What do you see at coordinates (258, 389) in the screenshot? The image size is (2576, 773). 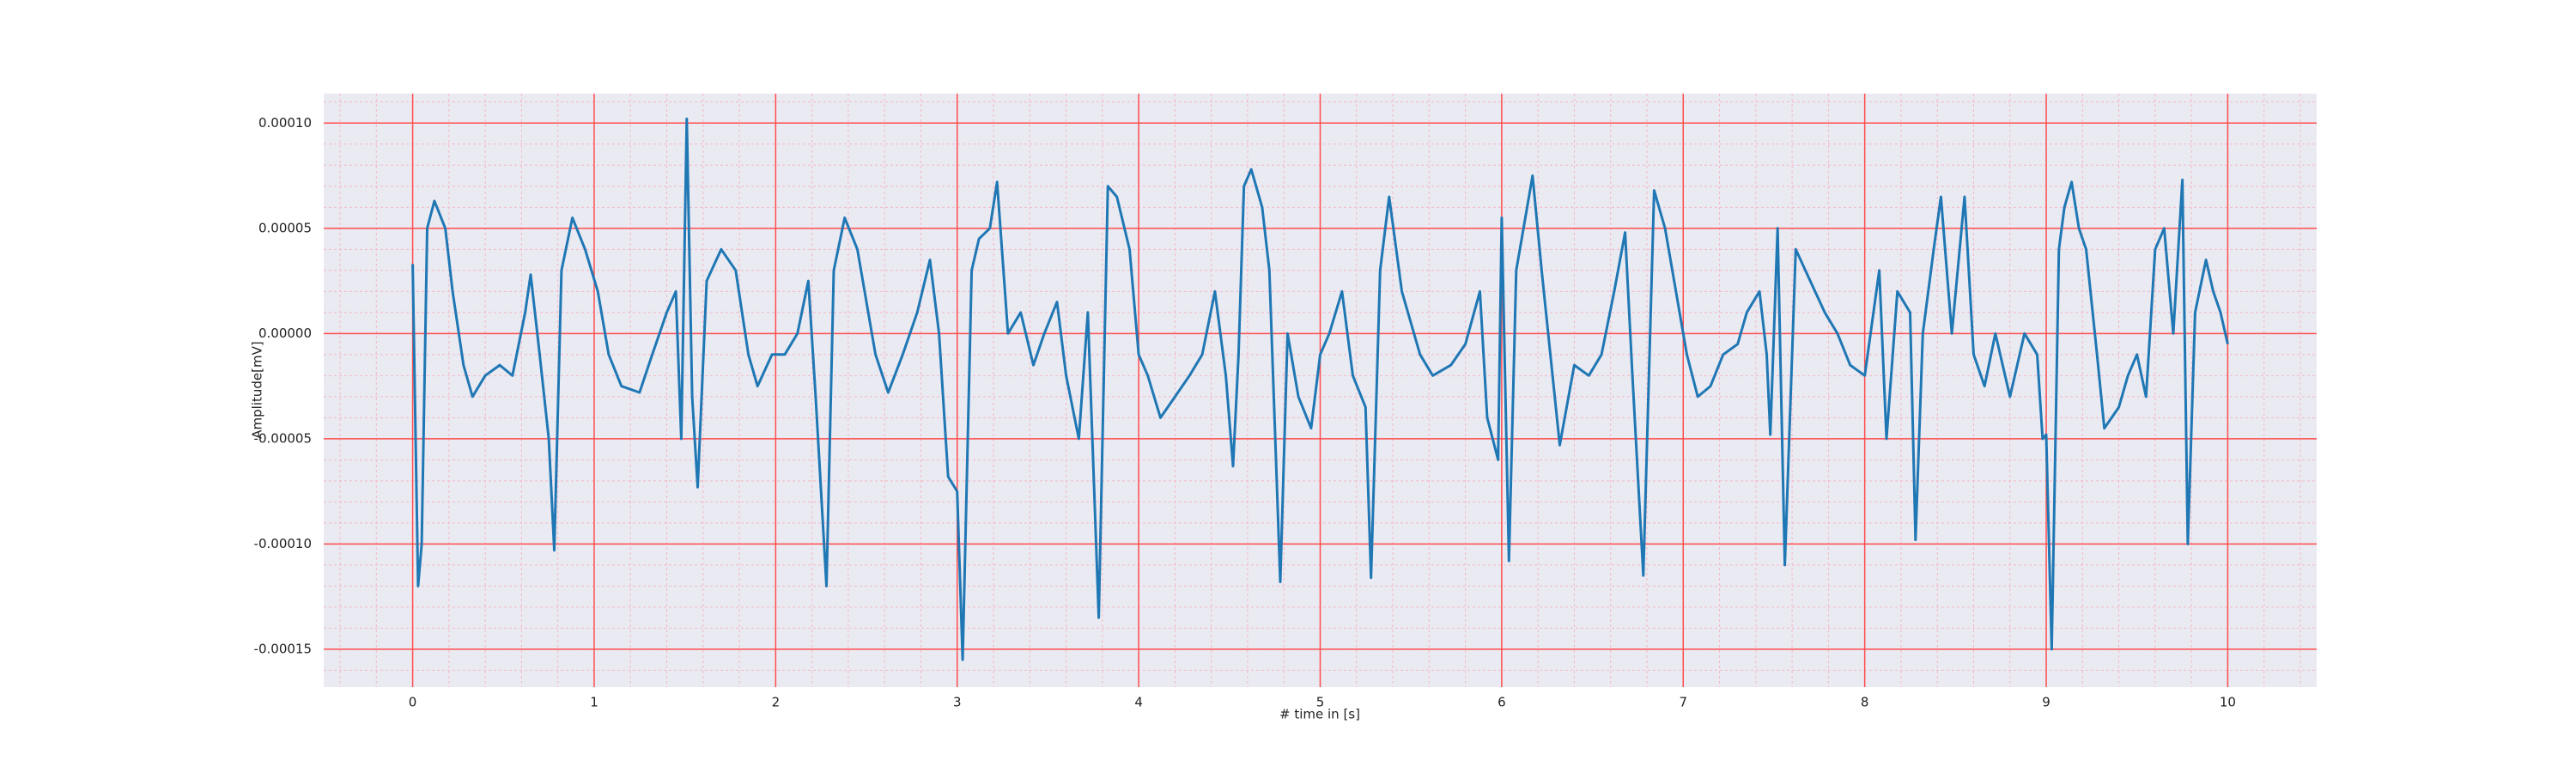 I see `y-axis-label: Amplitude[mV]` at bounding box center [258, 389].